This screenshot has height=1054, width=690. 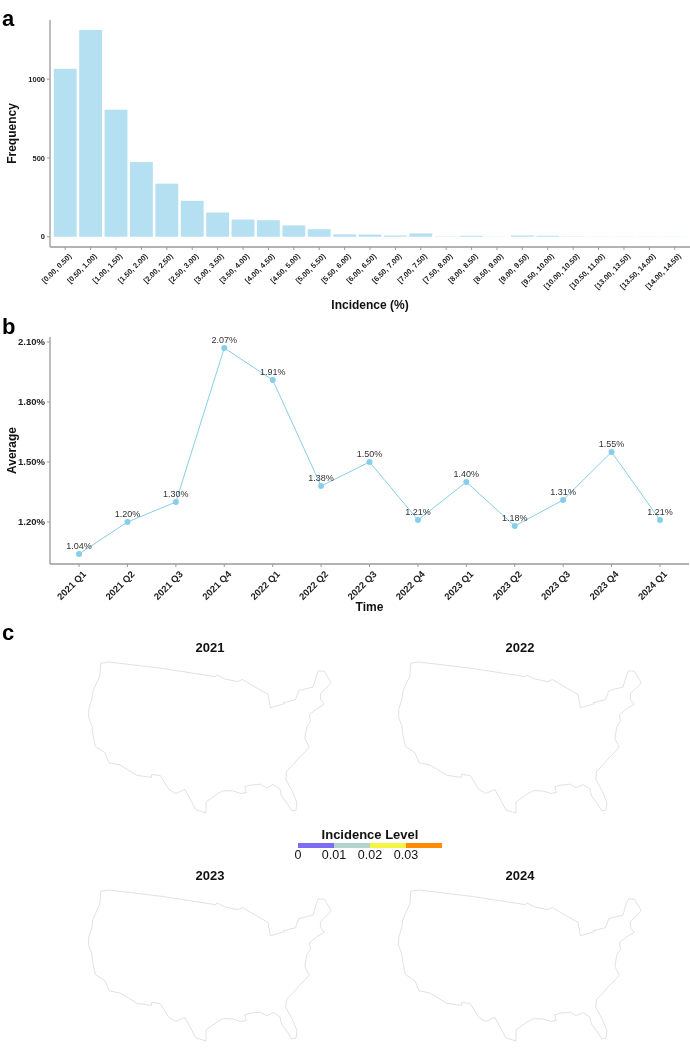 I want to click on data-label: 1.55%, so click(x=611, y=444).